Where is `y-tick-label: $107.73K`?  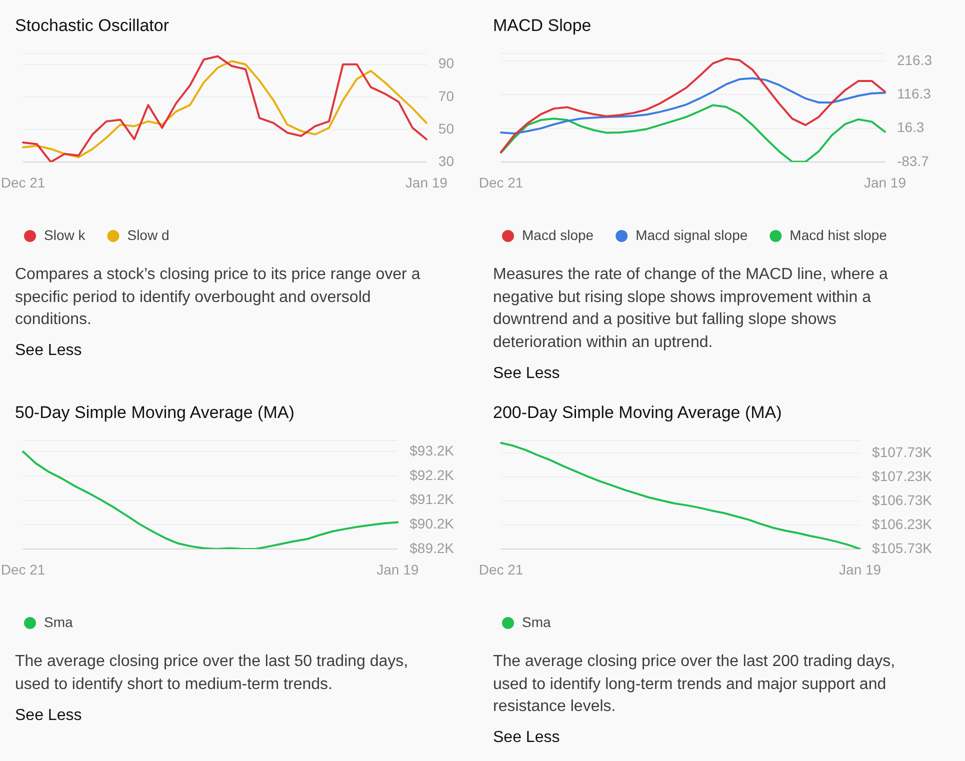 y-tick-label: $107.73K is located at coordinates (902, 452).